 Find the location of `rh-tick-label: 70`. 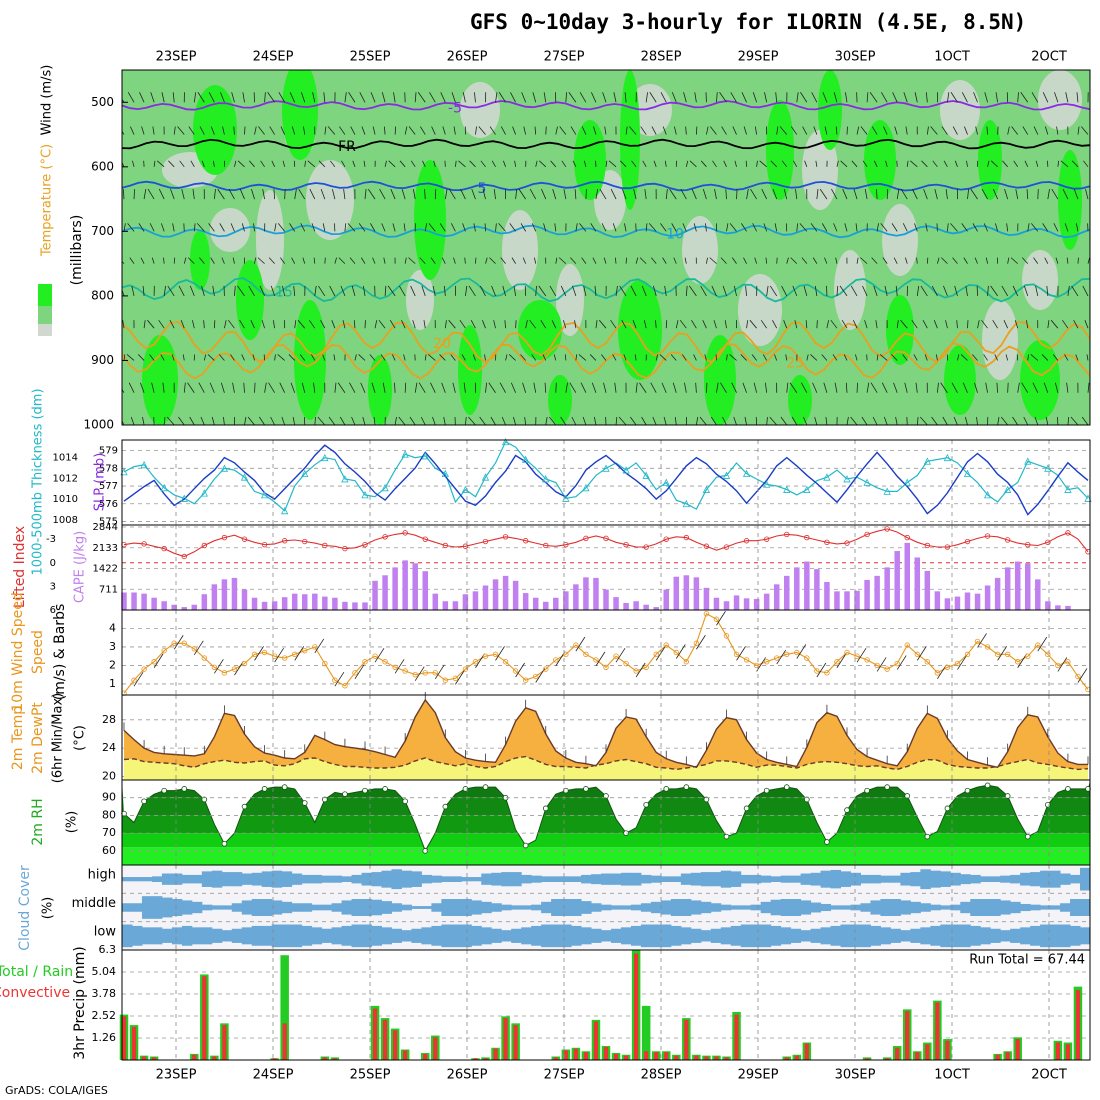

rh-tick-label: 70 is located at coordinates (109, 832).